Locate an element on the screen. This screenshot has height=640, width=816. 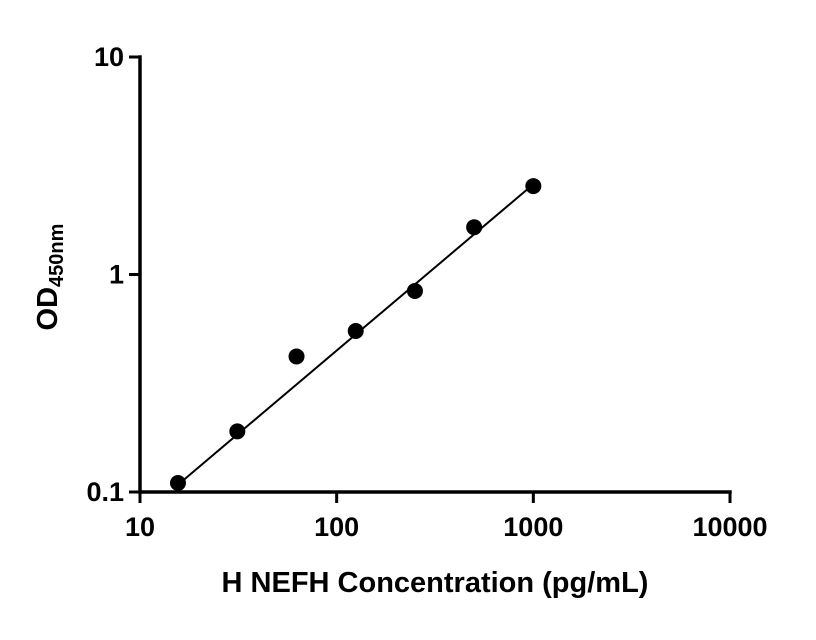
x-axis-title: H NEFH Concentration (pg/mL) is located at coordinates (435, 583).